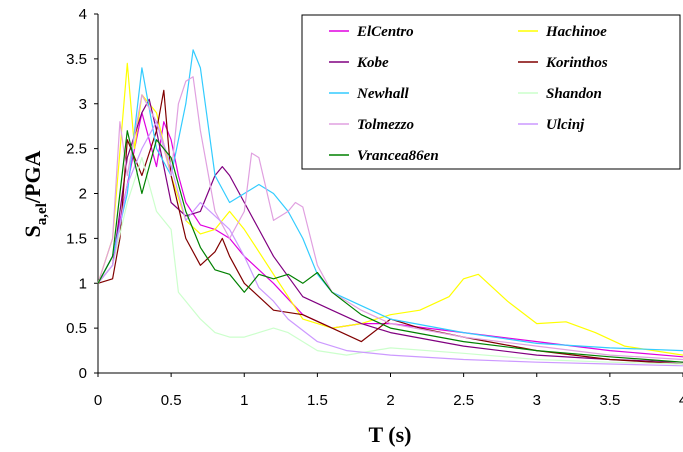  Describe the element at coordinates (390, 400) in the screenshot. I see `x-tick-label: 2` at that location.